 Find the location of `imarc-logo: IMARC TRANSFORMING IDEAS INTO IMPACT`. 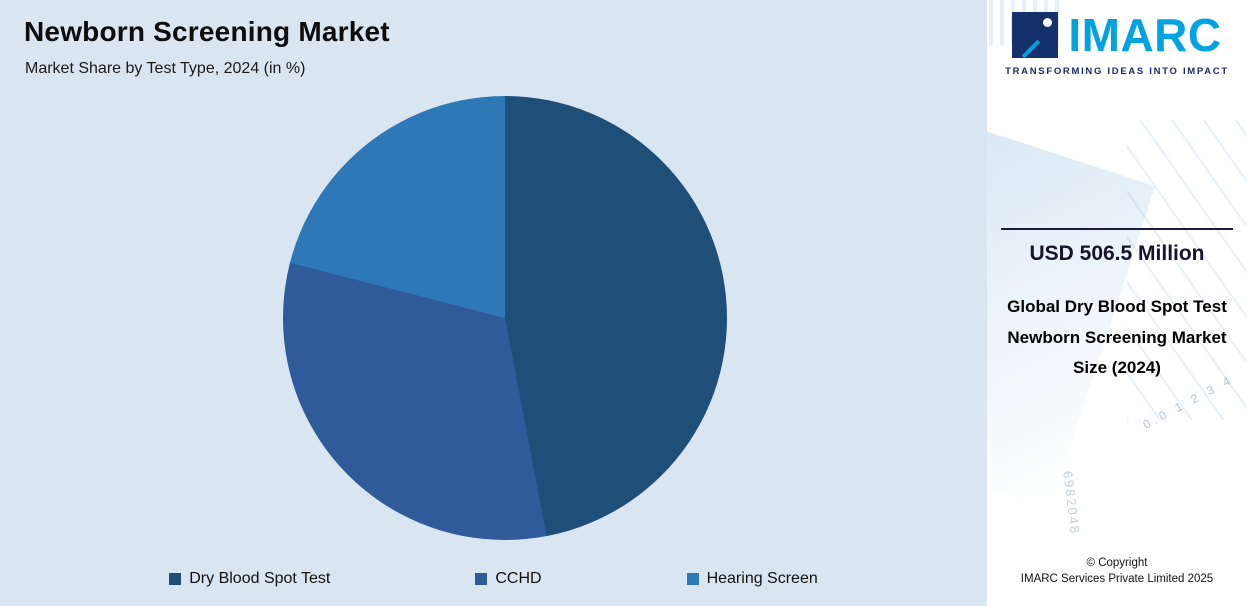

imarc-logo: IMARC TRANSFORMING IDEAS INTO IMPACT is located at coordinates (1117, 44).